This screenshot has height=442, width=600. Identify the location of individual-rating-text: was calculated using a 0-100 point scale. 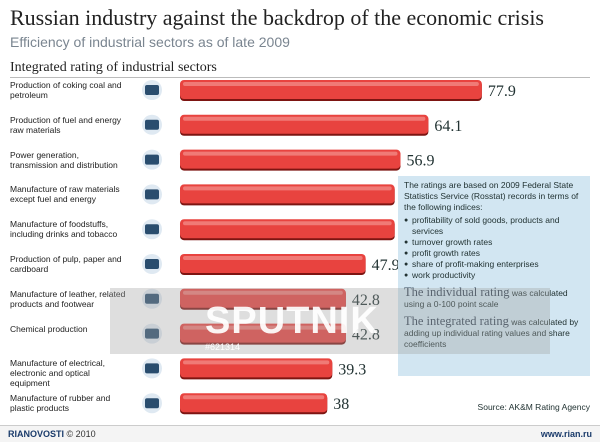
(486, 298).